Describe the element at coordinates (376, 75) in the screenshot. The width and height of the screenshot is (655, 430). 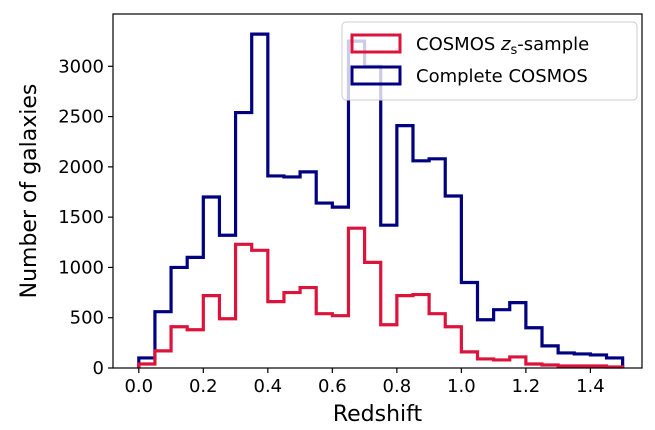
I see `legend-swatch-complete-cosmos` at that location.